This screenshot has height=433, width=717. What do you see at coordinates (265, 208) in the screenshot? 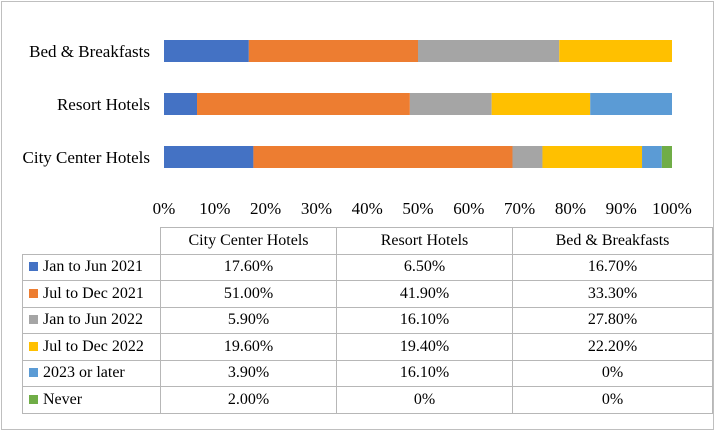
I see `x-tick-label-2: 20%` at bounding box center [265, 208].